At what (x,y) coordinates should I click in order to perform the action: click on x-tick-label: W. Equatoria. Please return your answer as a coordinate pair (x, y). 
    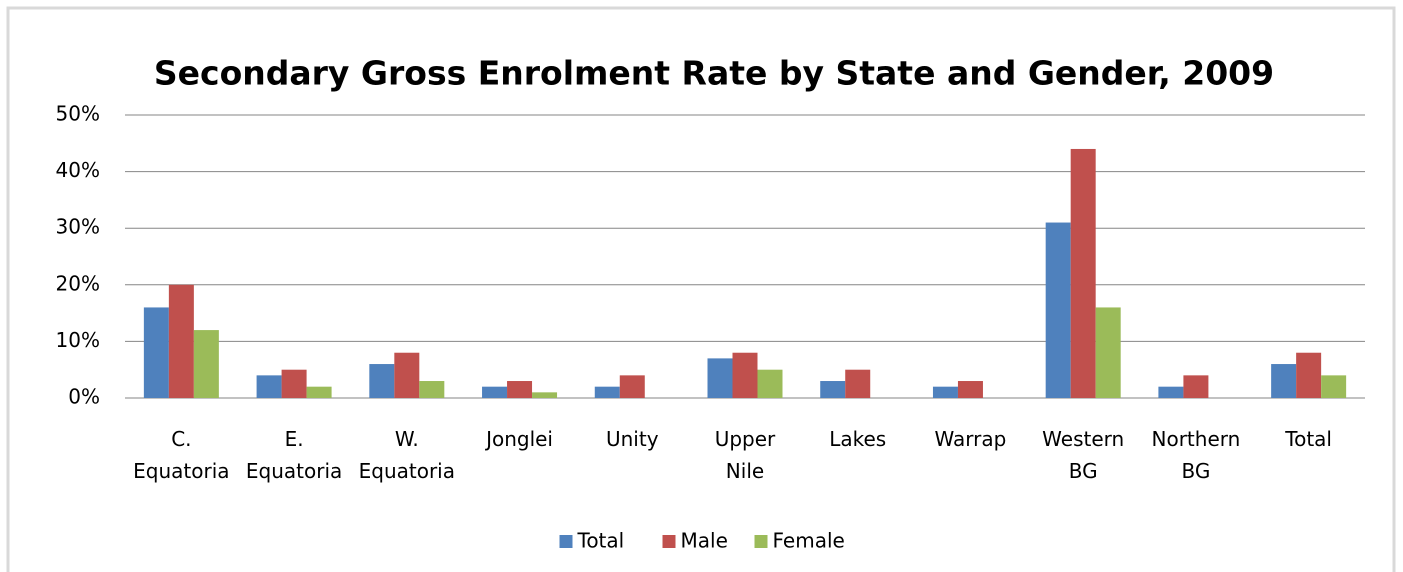
    Looking at the image, I should click on (407, 455).